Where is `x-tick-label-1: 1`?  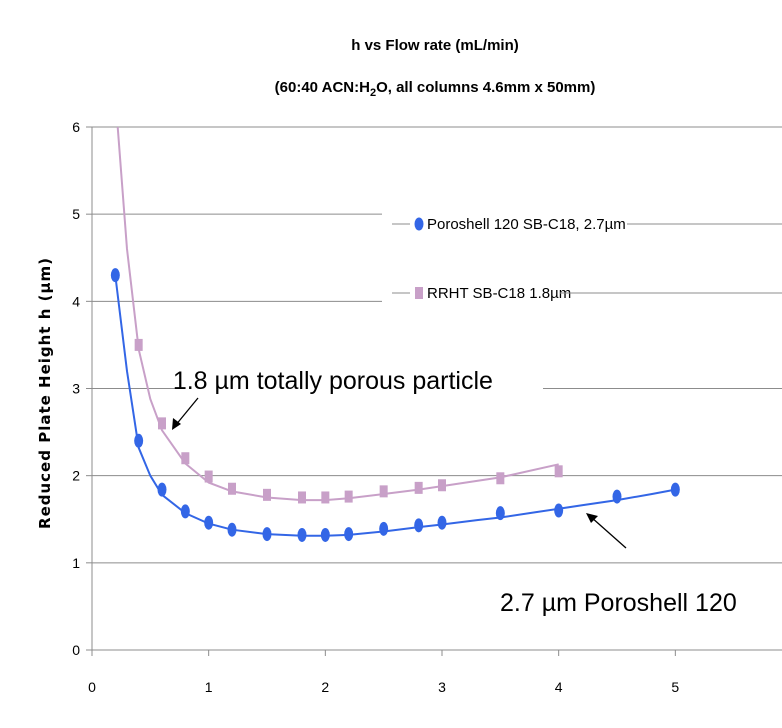
x-tick-label-1: 1 is located at coordinates (209, 687).